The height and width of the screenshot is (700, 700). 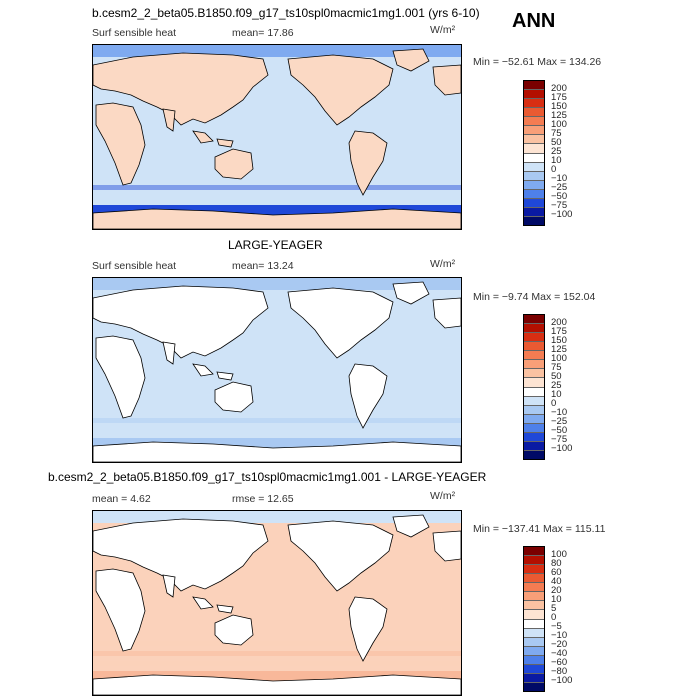 What do you see at coordinates (556, 590) in the screenshot?
I see `colorbar-tick-label: 20` at bounding box center [556, 590].